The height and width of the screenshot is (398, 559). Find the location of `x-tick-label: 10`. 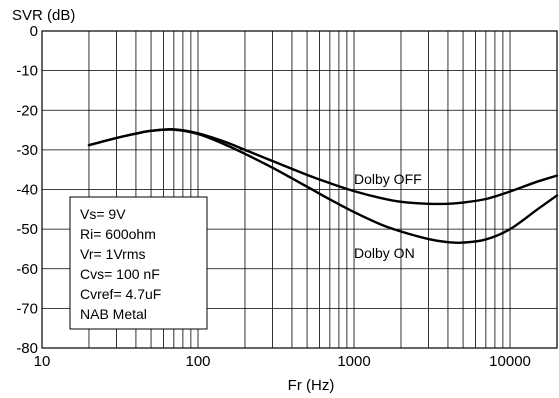

x-tick-label: 10 is located at coordinates (42, 361).